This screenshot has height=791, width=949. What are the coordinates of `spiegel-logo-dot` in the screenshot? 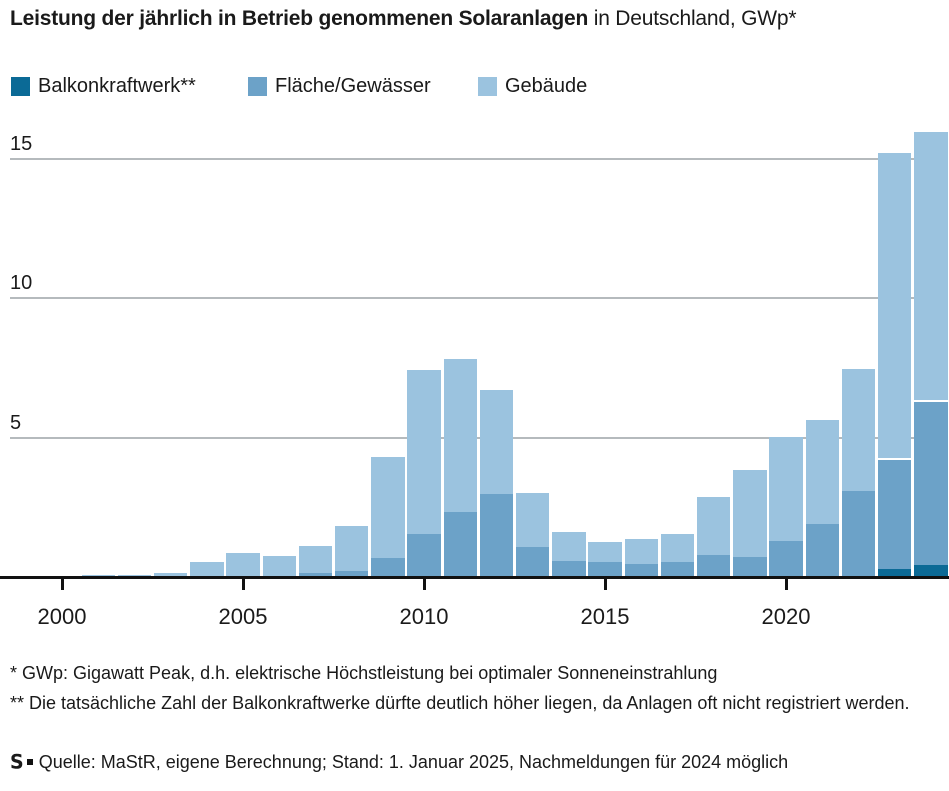 It's located at (29, 762).